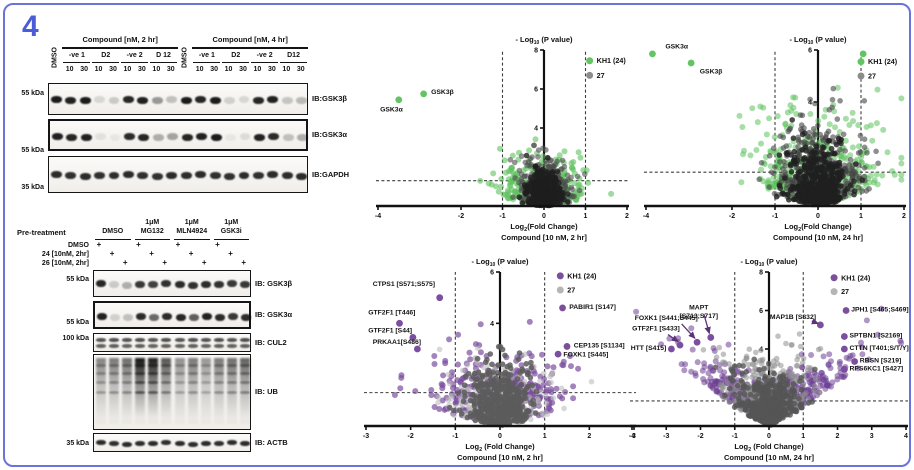 The width and height of the screenshot is (914, 470). What do you see at coordinates (397, 342) in the screenshot?
I see `point-annotation: PRKAA1[S486]` at bounding box center [397, 342].